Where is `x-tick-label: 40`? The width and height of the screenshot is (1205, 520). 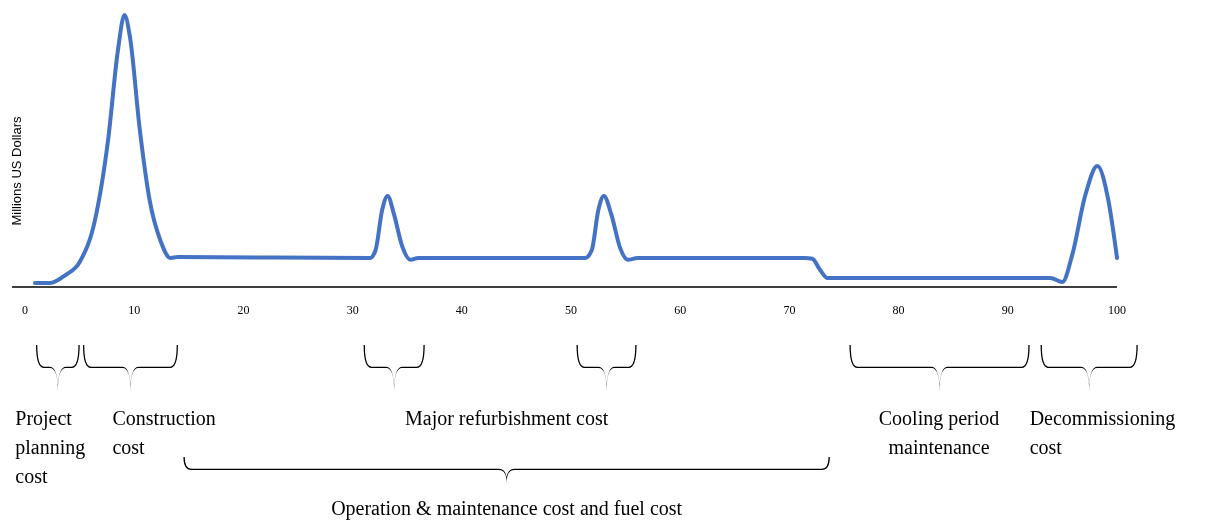 x-tick-label: 40 is located at coordinates (461, 310).